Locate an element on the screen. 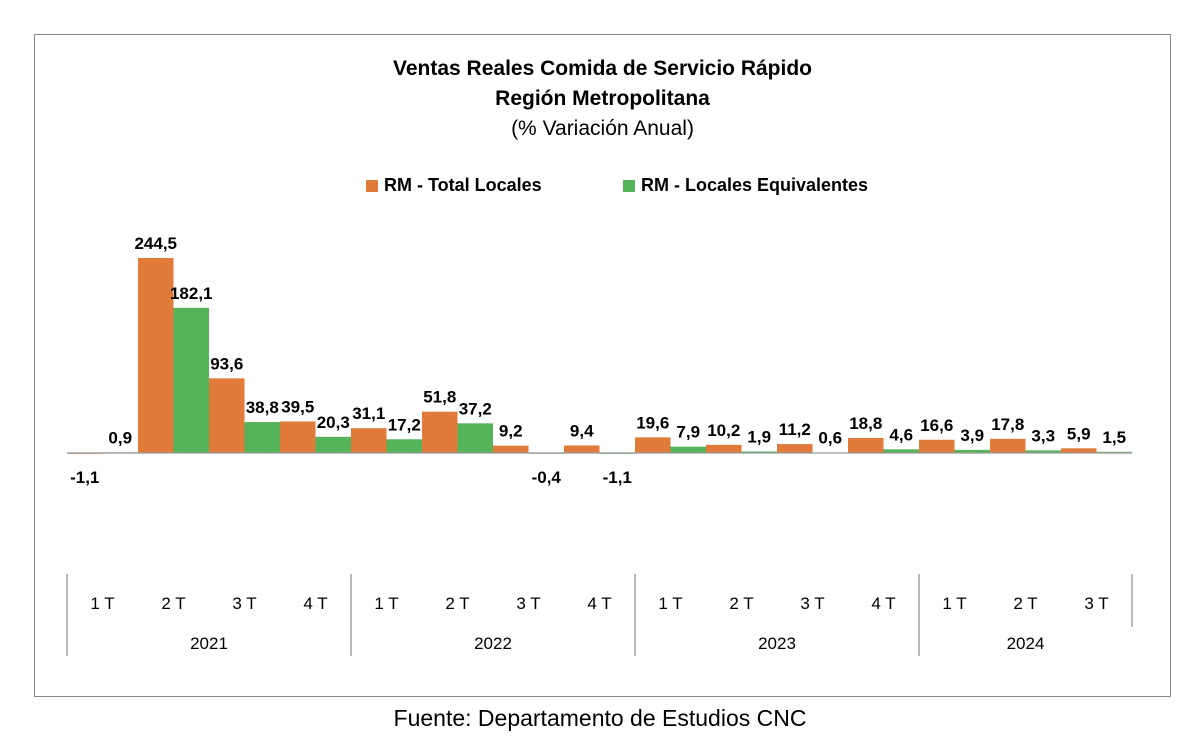 This screenshot has height=756, width=1200. data-label-total-11: 18,8 is located at coordinates (865, 423).